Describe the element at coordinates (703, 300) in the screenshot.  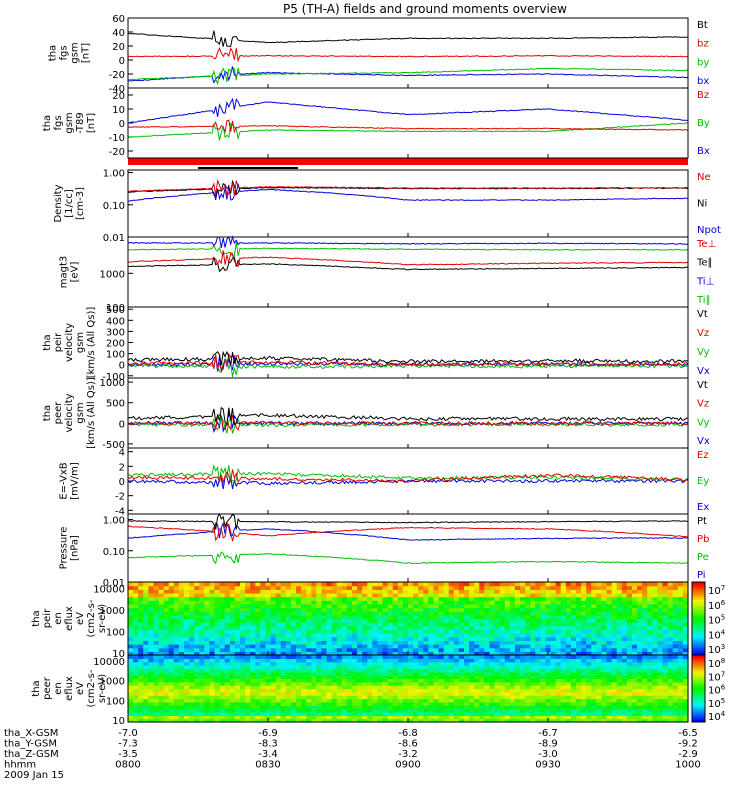
I see `legend-label: Ti∥` at that location.